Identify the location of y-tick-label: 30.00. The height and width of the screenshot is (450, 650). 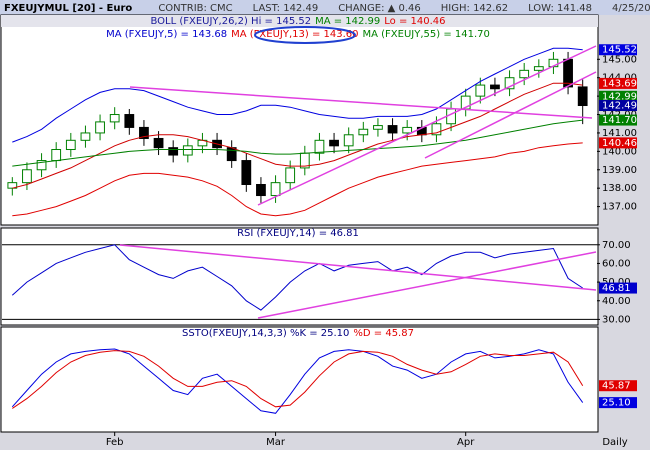
(616, 319).